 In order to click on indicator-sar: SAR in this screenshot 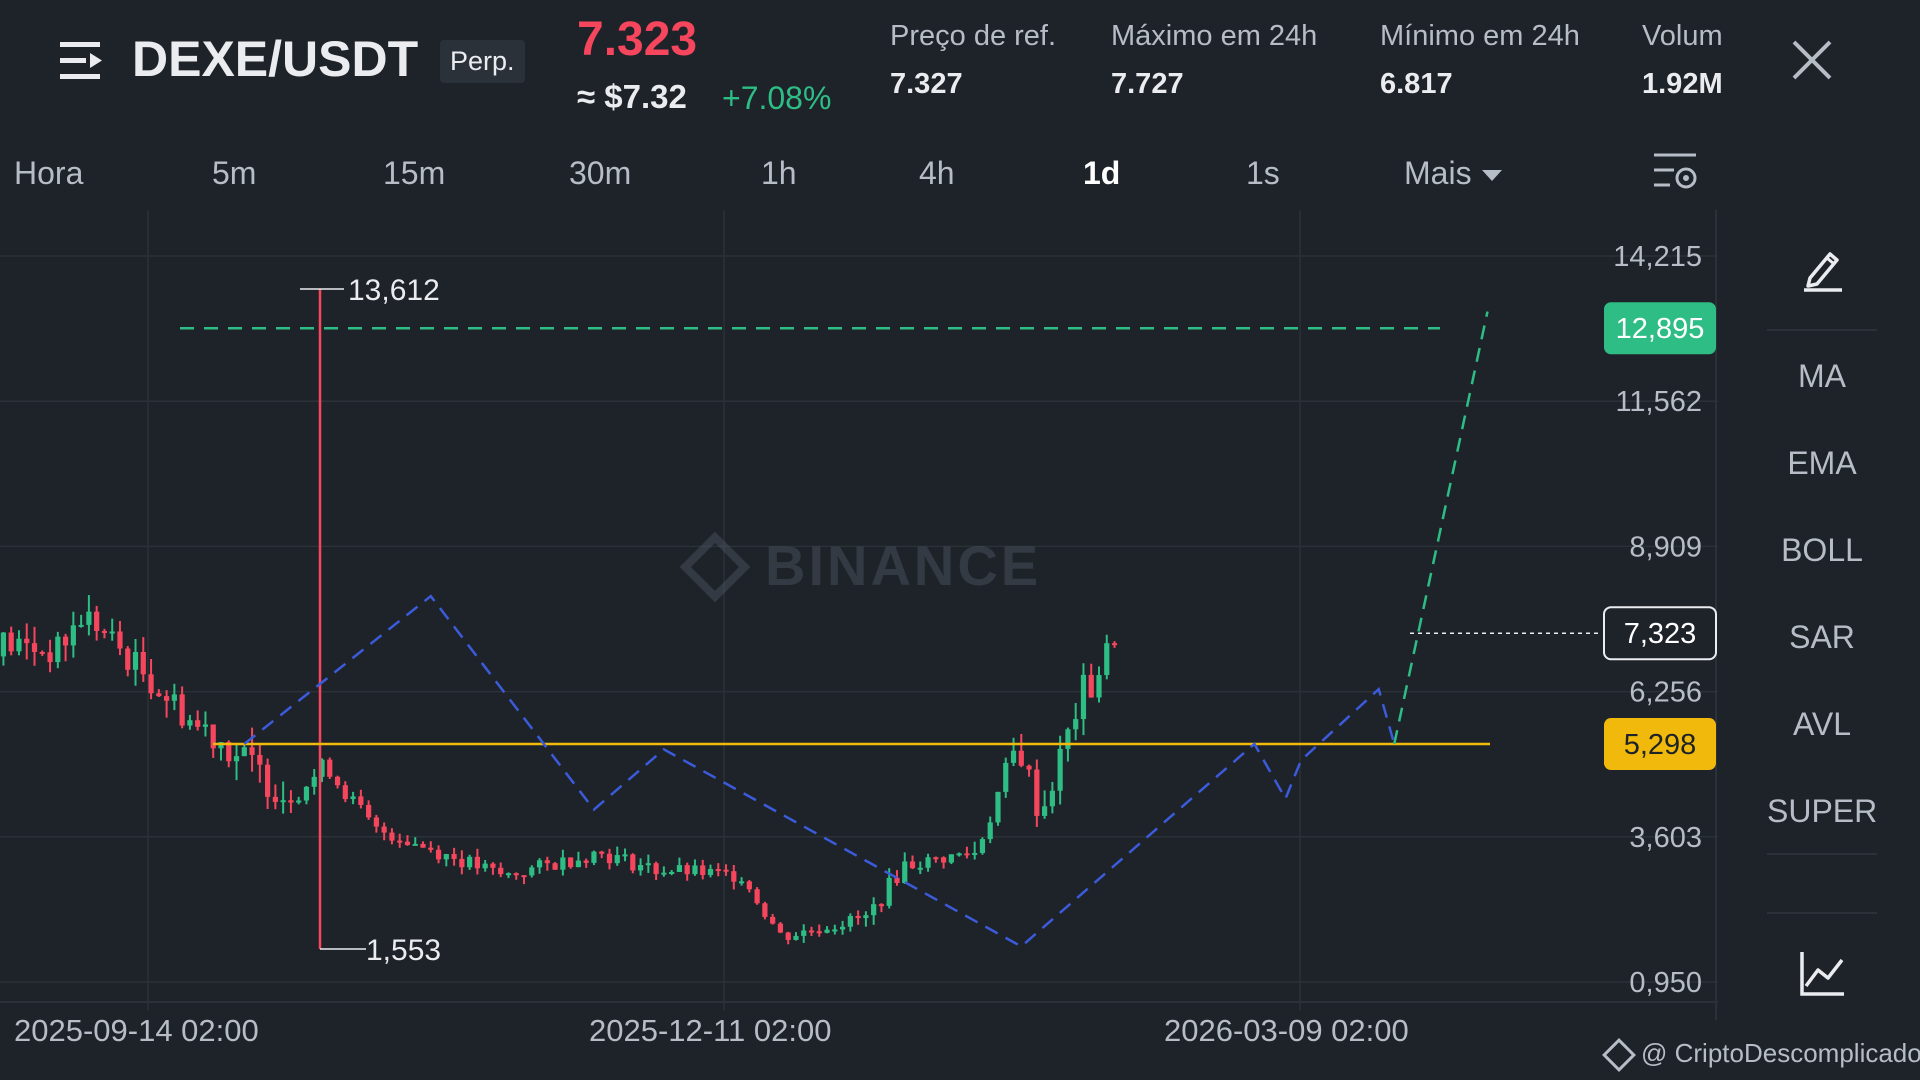, I will do `click(1822, 637)`.